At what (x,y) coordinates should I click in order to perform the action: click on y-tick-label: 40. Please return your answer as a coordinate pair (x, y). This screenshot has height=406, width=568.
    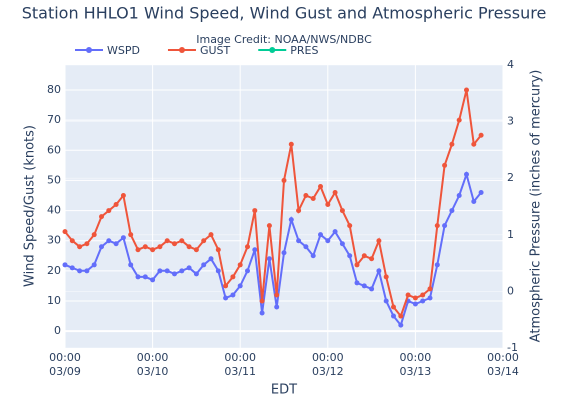
    Looking at the image, I should click on (54, 210).